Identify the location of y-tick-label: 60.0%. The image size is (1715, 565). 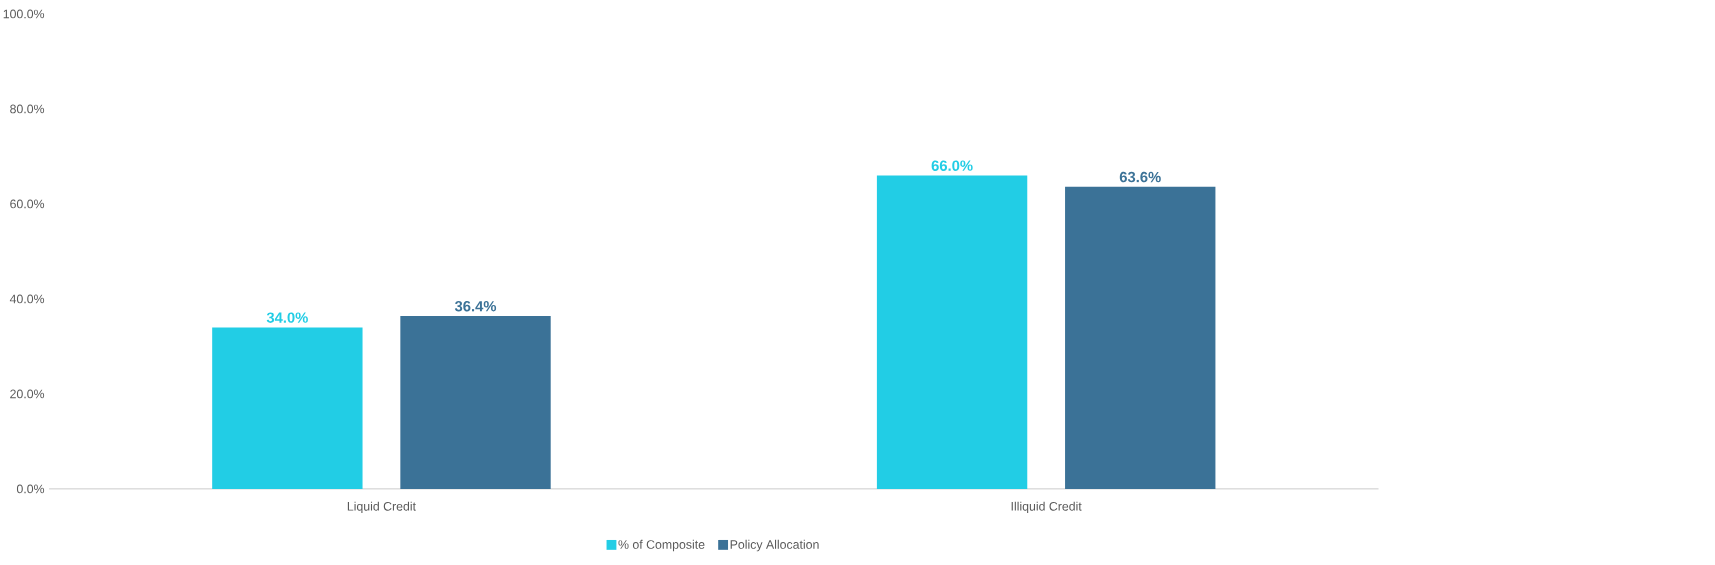
(27, 204).